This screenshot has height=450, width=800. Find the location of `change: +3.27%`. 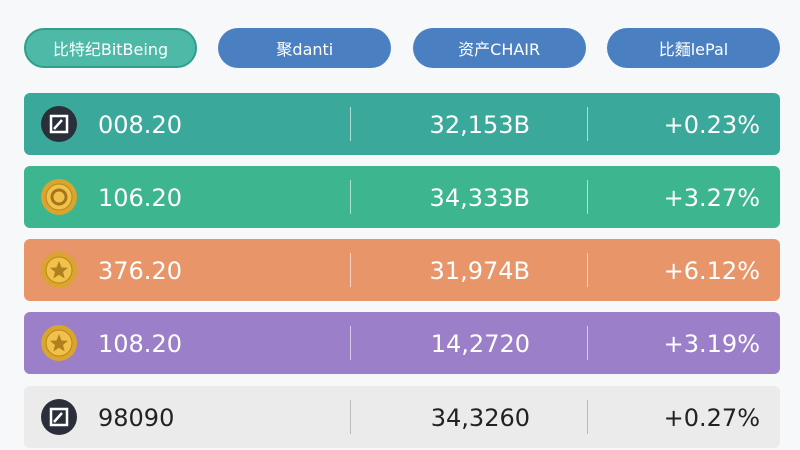

change: +3.27% is located at coordinates (711, 198).